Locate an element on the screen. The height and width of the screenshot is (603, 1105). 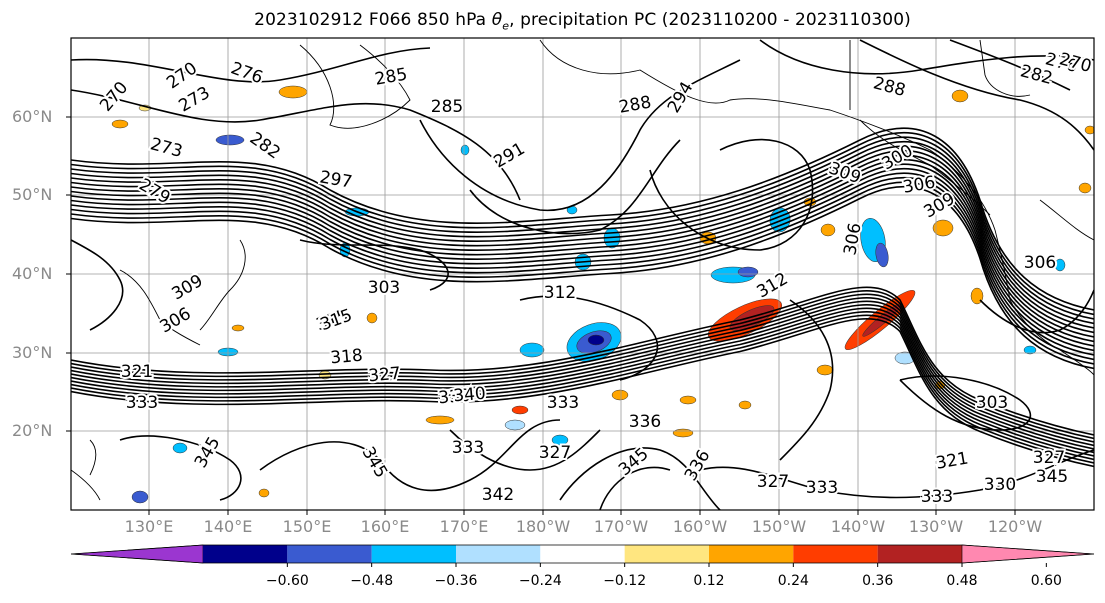
contour-label: 318 is located at coordinates (347, 357).